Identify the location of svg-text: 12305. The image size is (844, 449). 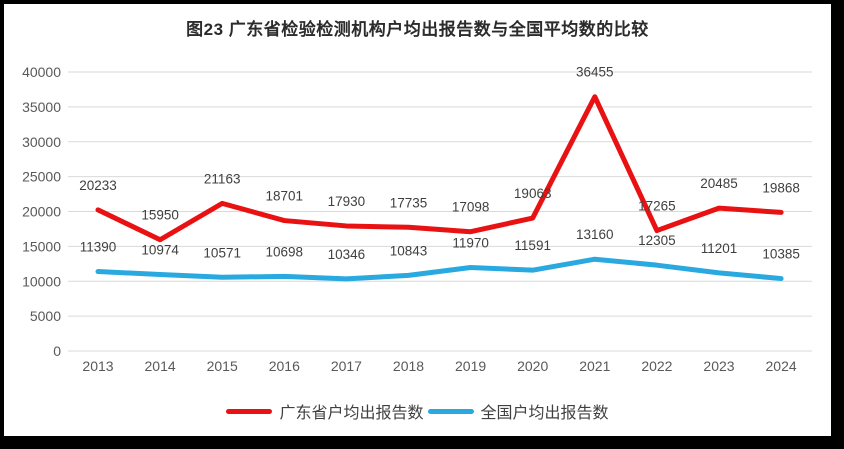
(657, 240).